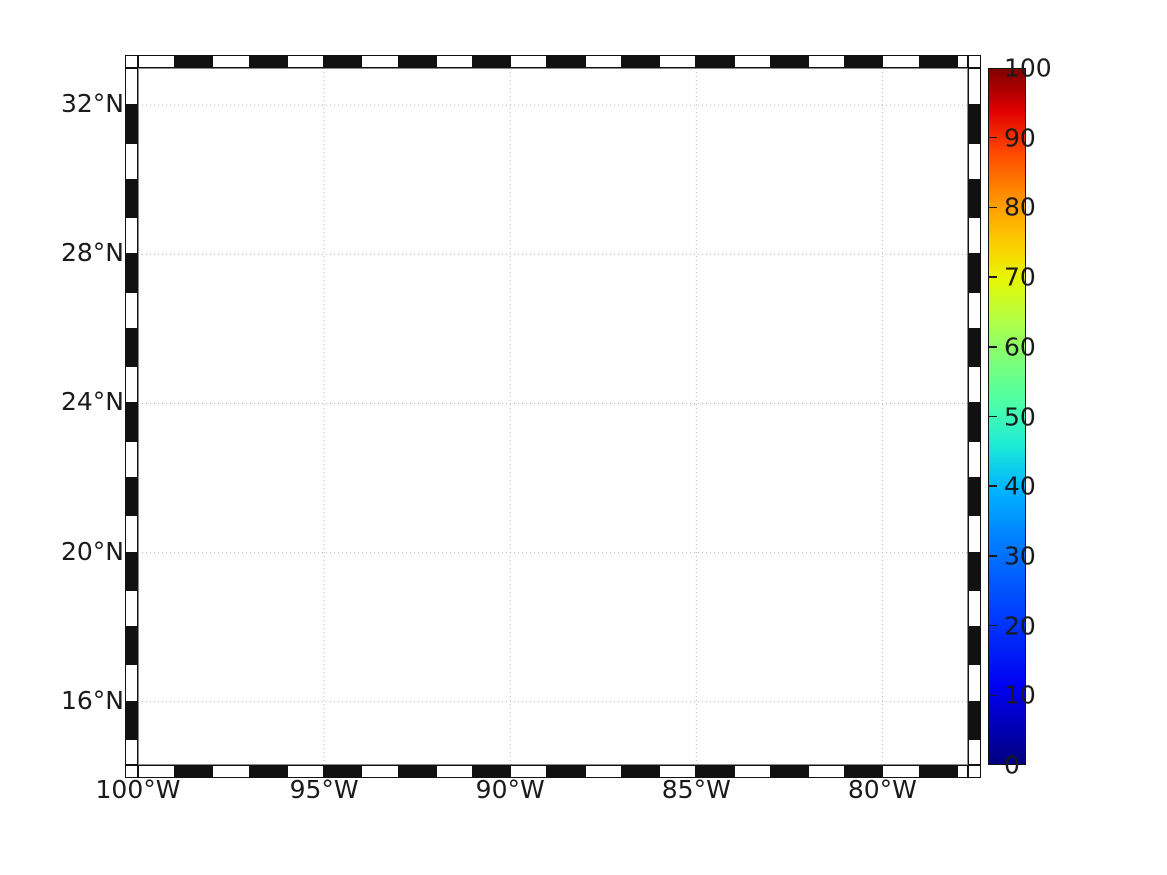 The height and width of the screenshot is (875, 1167). Describe the element at coordinates (92, 104) in the screenshot. I see `latitude-tick-label: 32°N` at that location.